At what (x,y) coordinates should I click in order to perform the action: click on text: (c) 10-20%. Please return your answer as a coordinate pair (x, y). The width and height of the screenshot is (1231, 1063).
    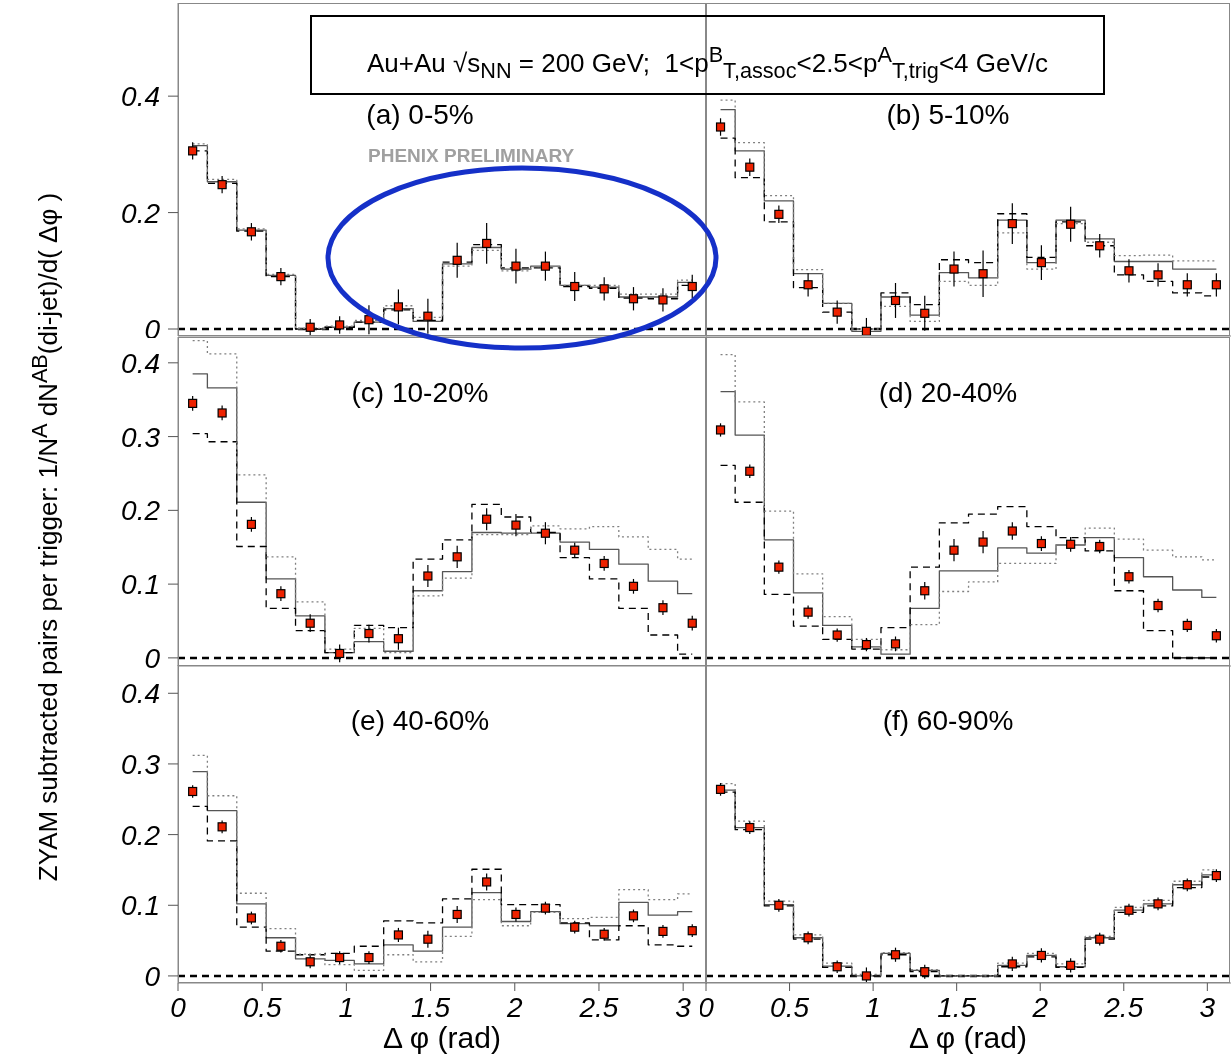
    Looking at the image, I should click on (420, 393).